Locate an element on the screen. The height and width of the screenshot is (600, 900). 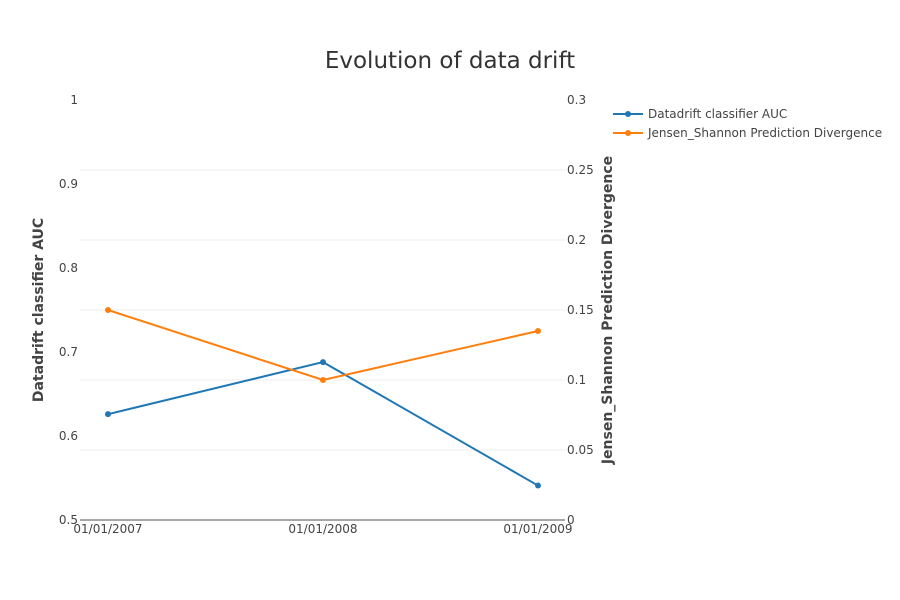
right-tick-label: 0.3 is located at coordinates (576, 100).